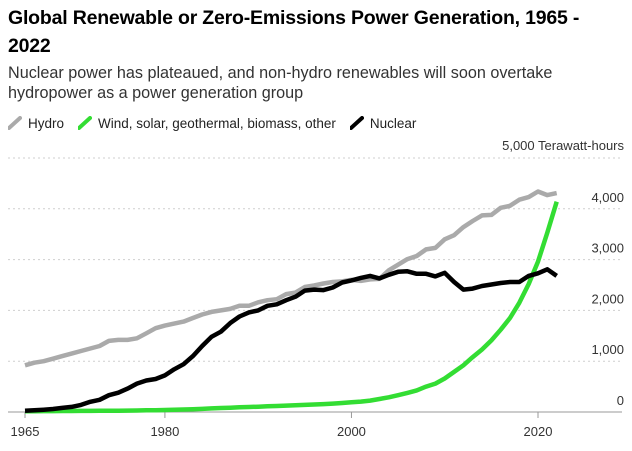  I want to click on legend-item-renewables: Wind, solar, geothermal, biomass, other, so click(207, 123).